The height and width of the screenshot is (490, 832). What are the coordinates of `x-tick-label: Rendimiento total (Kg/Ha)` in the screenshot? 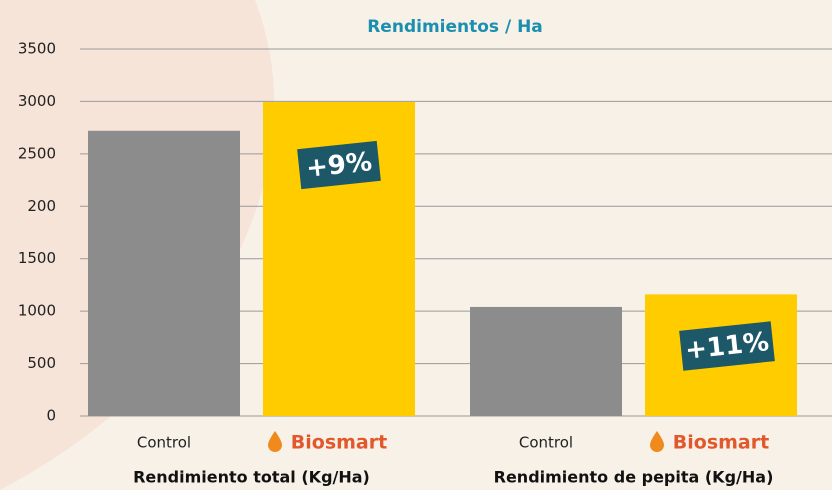 It's located at (251, 477).